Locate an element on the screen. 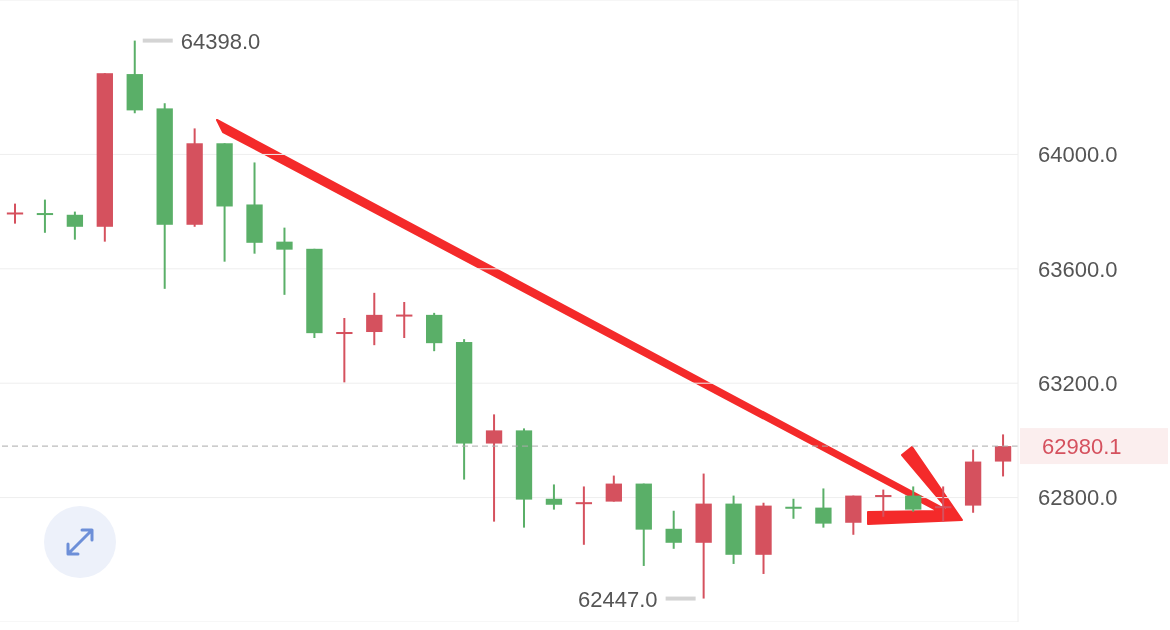  annotation: 62447.0 is located at coordinates (618, 599).